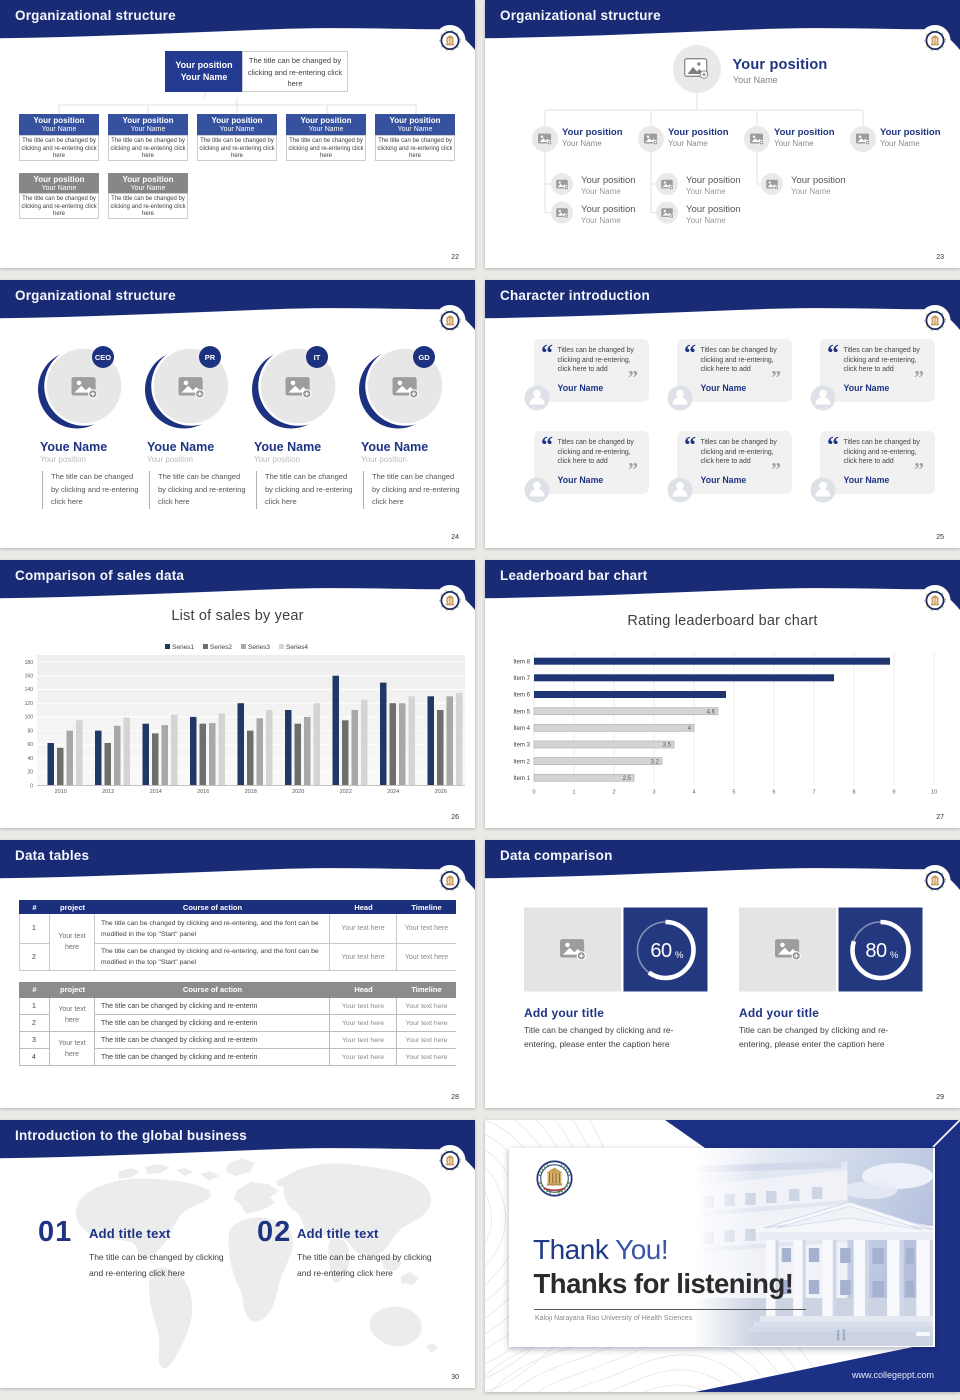 Image resolution: width=960 pixels, height=1400 pixels. What do you see at coordinates (667, 746) in the screenshot?
I see `svg-text: 3.5` at bounding box center [667, 746].